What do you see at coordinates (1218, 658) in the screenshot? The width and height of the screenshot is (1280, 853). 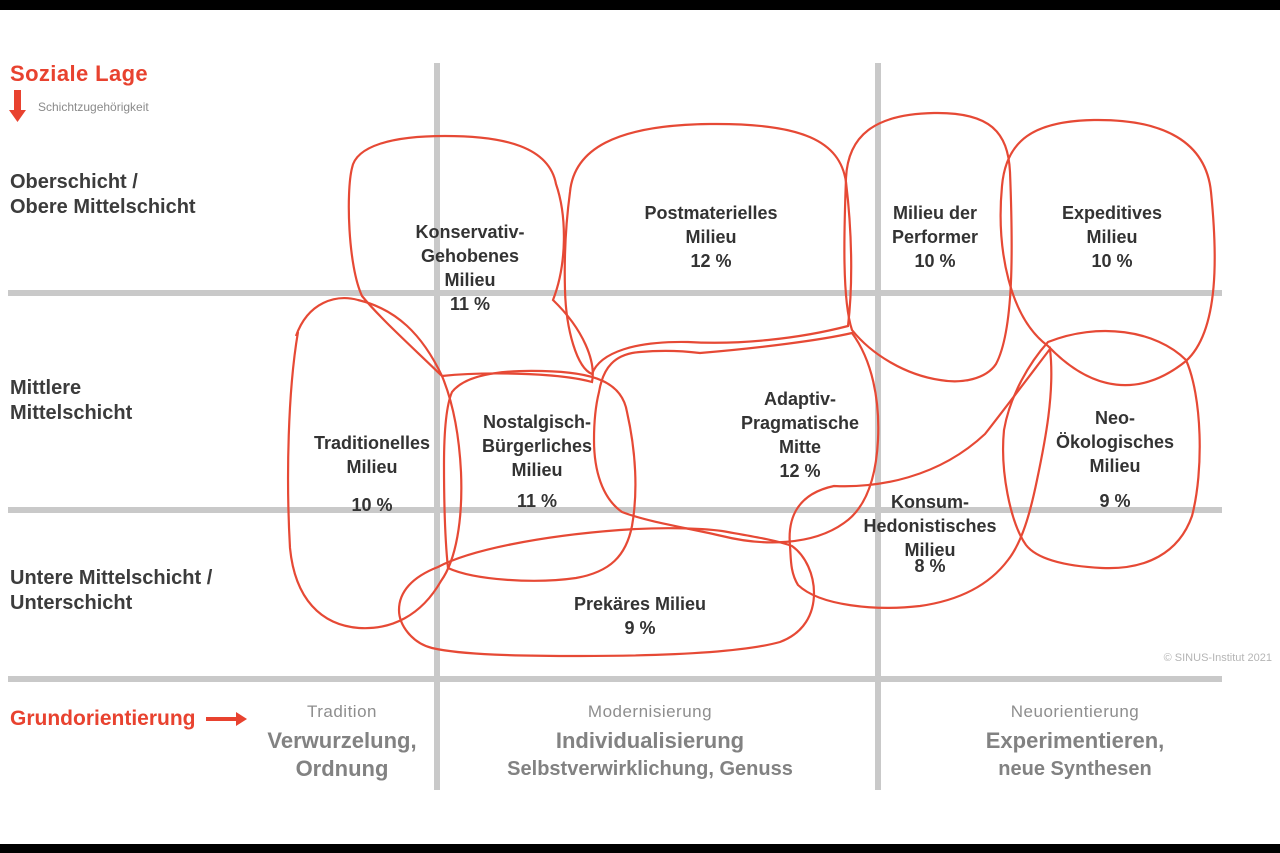 I see `svg-text: © SINUS-Institut 2021` at bounding box center [1218, 658].